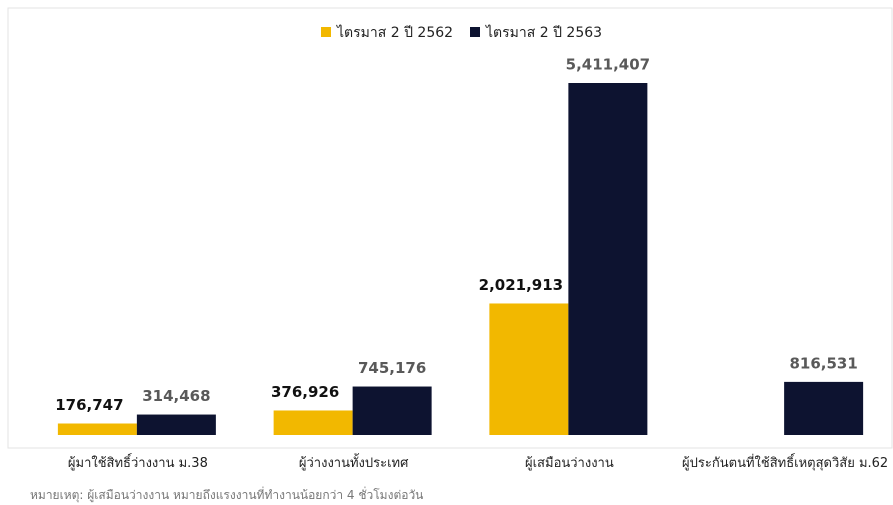 The image size is (893, 505). What do you see at coordinates (569, 463) in the screenshot?
I see `x-tick-label: ผู้เสมือนว่างงาน` at bounding box center [569, 463].